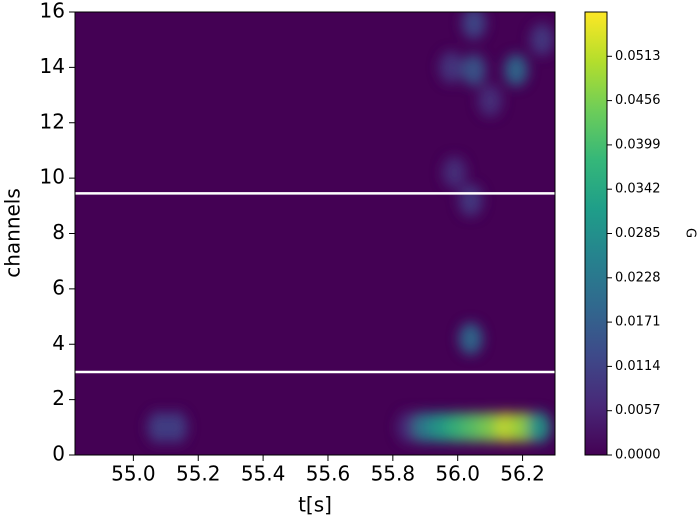 The image size is (699, 525). I want to click on y-tick-label: 0, so click(58, 454).